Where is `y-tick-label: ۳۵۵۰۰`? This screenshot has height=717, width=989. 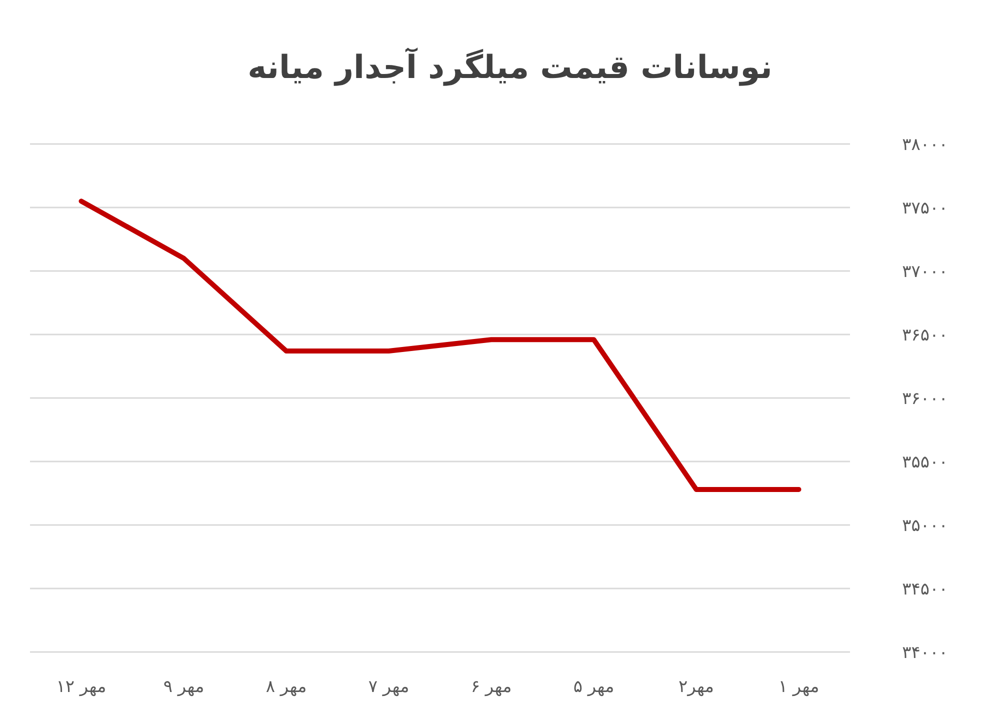
y-tick-label: ۳۵۵۰۰ is located at coordinates (925, 462).